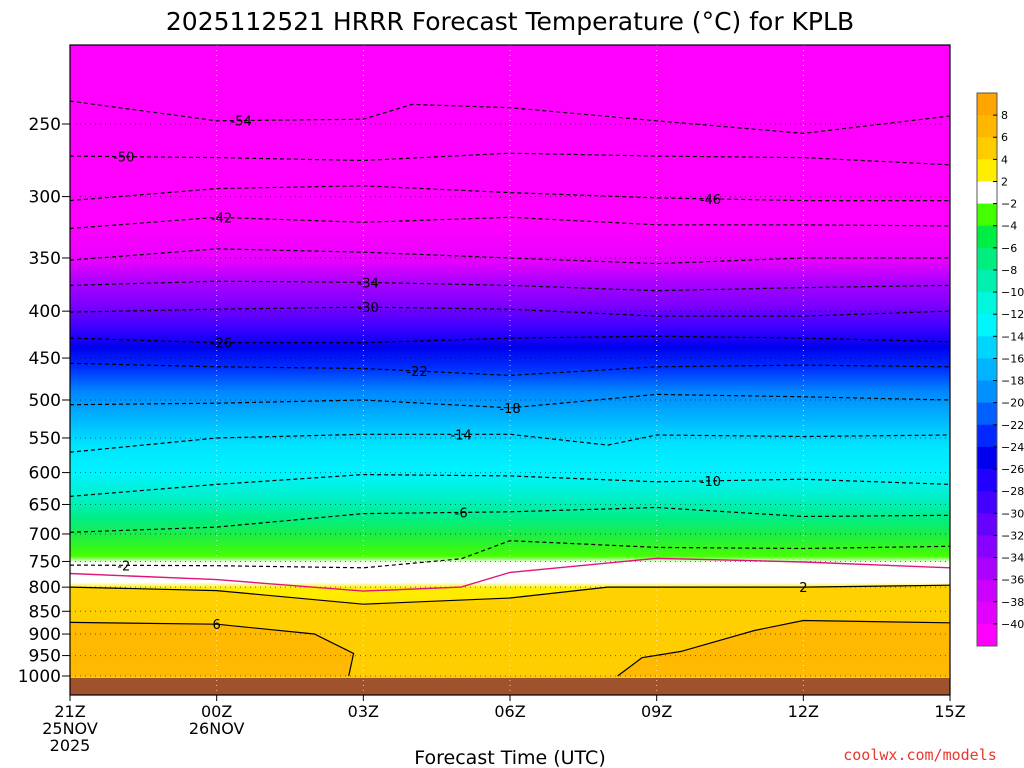 The image size is (1024, 768). What do you see at coordinates (1004, 115) in the screenshot?
I see `colorbar-label: 8` at bounding box center [1004, 115].